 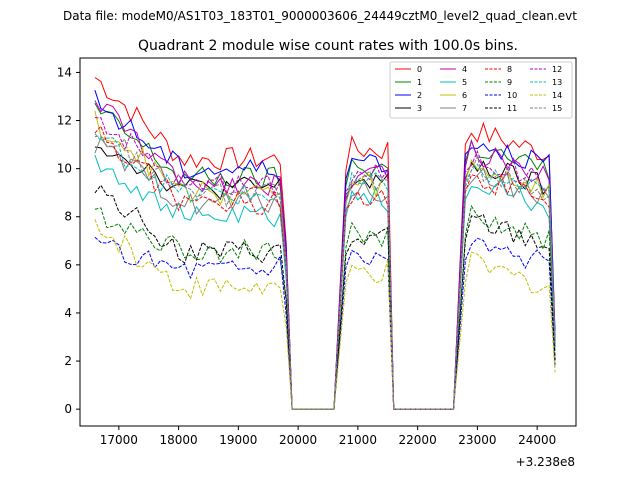 I want to click on x-tick-label: 21000, so click(x=358, y=440).